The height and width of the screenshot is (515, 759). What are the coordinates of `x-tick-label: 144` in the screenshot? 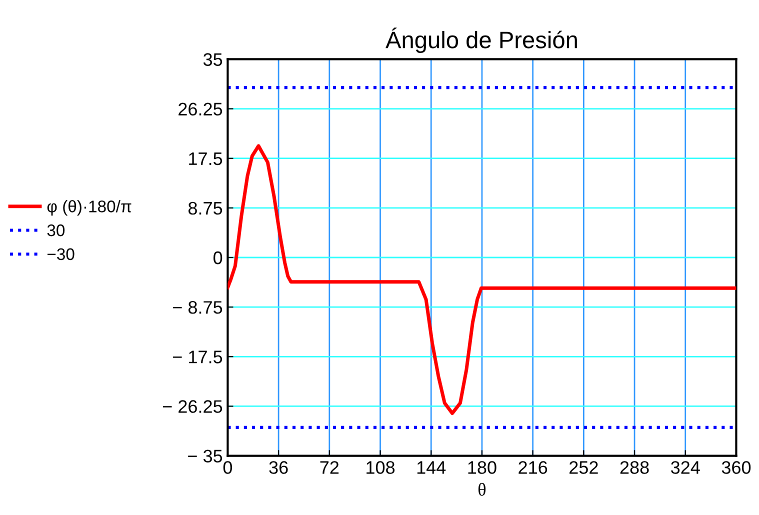 It's located at (431, 467).